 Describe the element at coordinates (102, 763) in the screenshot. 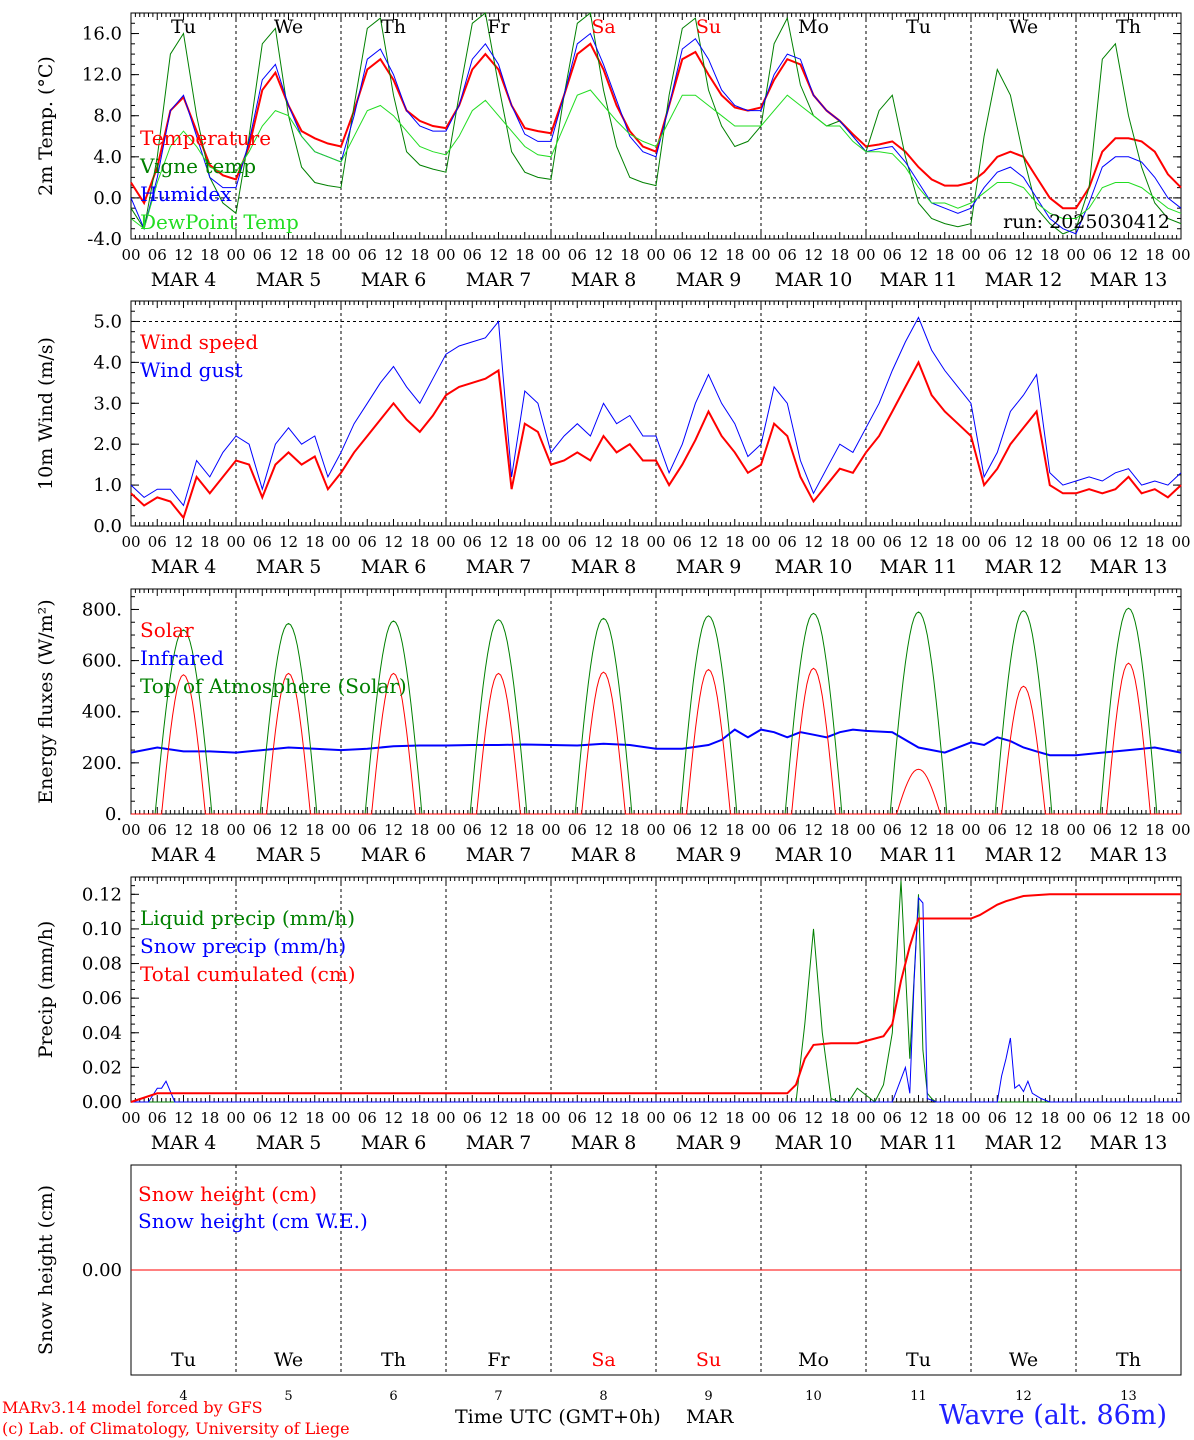

I see `y-tick-label: 200.` at that location.